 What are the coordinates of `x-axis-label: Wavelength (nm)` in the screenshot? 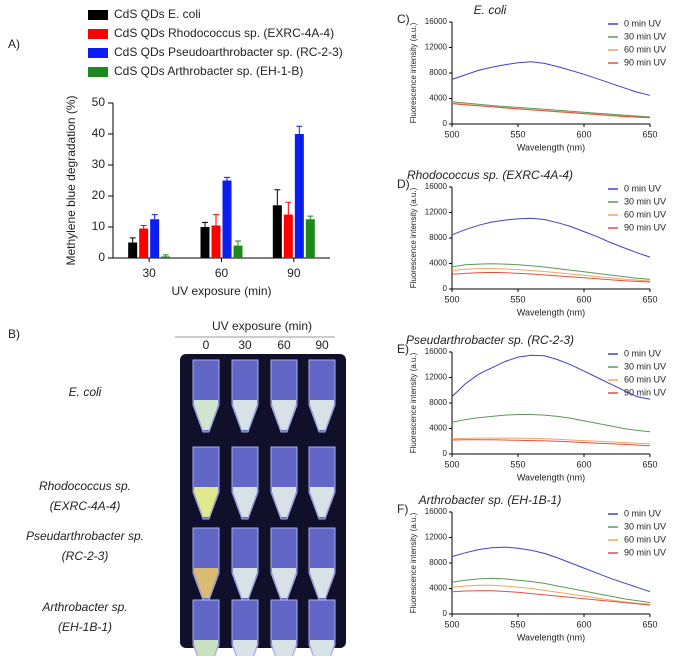 It's located at (551, 637).